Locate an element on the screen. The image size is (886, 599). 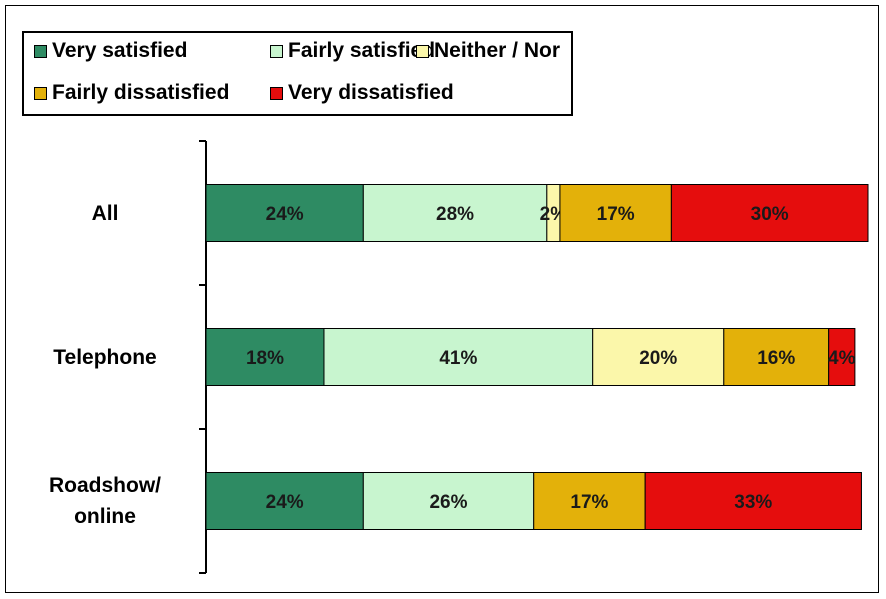
data-label-very-dissatisfied-roadshow-online: 33% is located at coordinates (753, 502).